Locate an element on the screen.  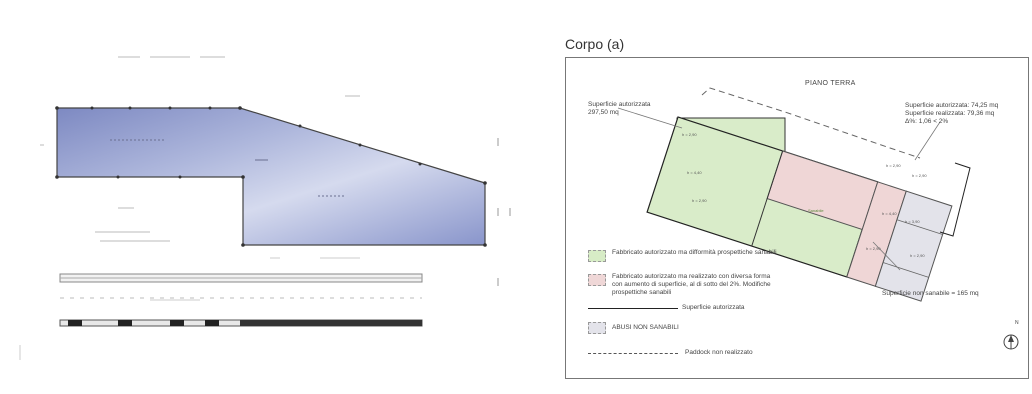
boundary-points is located at coordinates (271, 176).